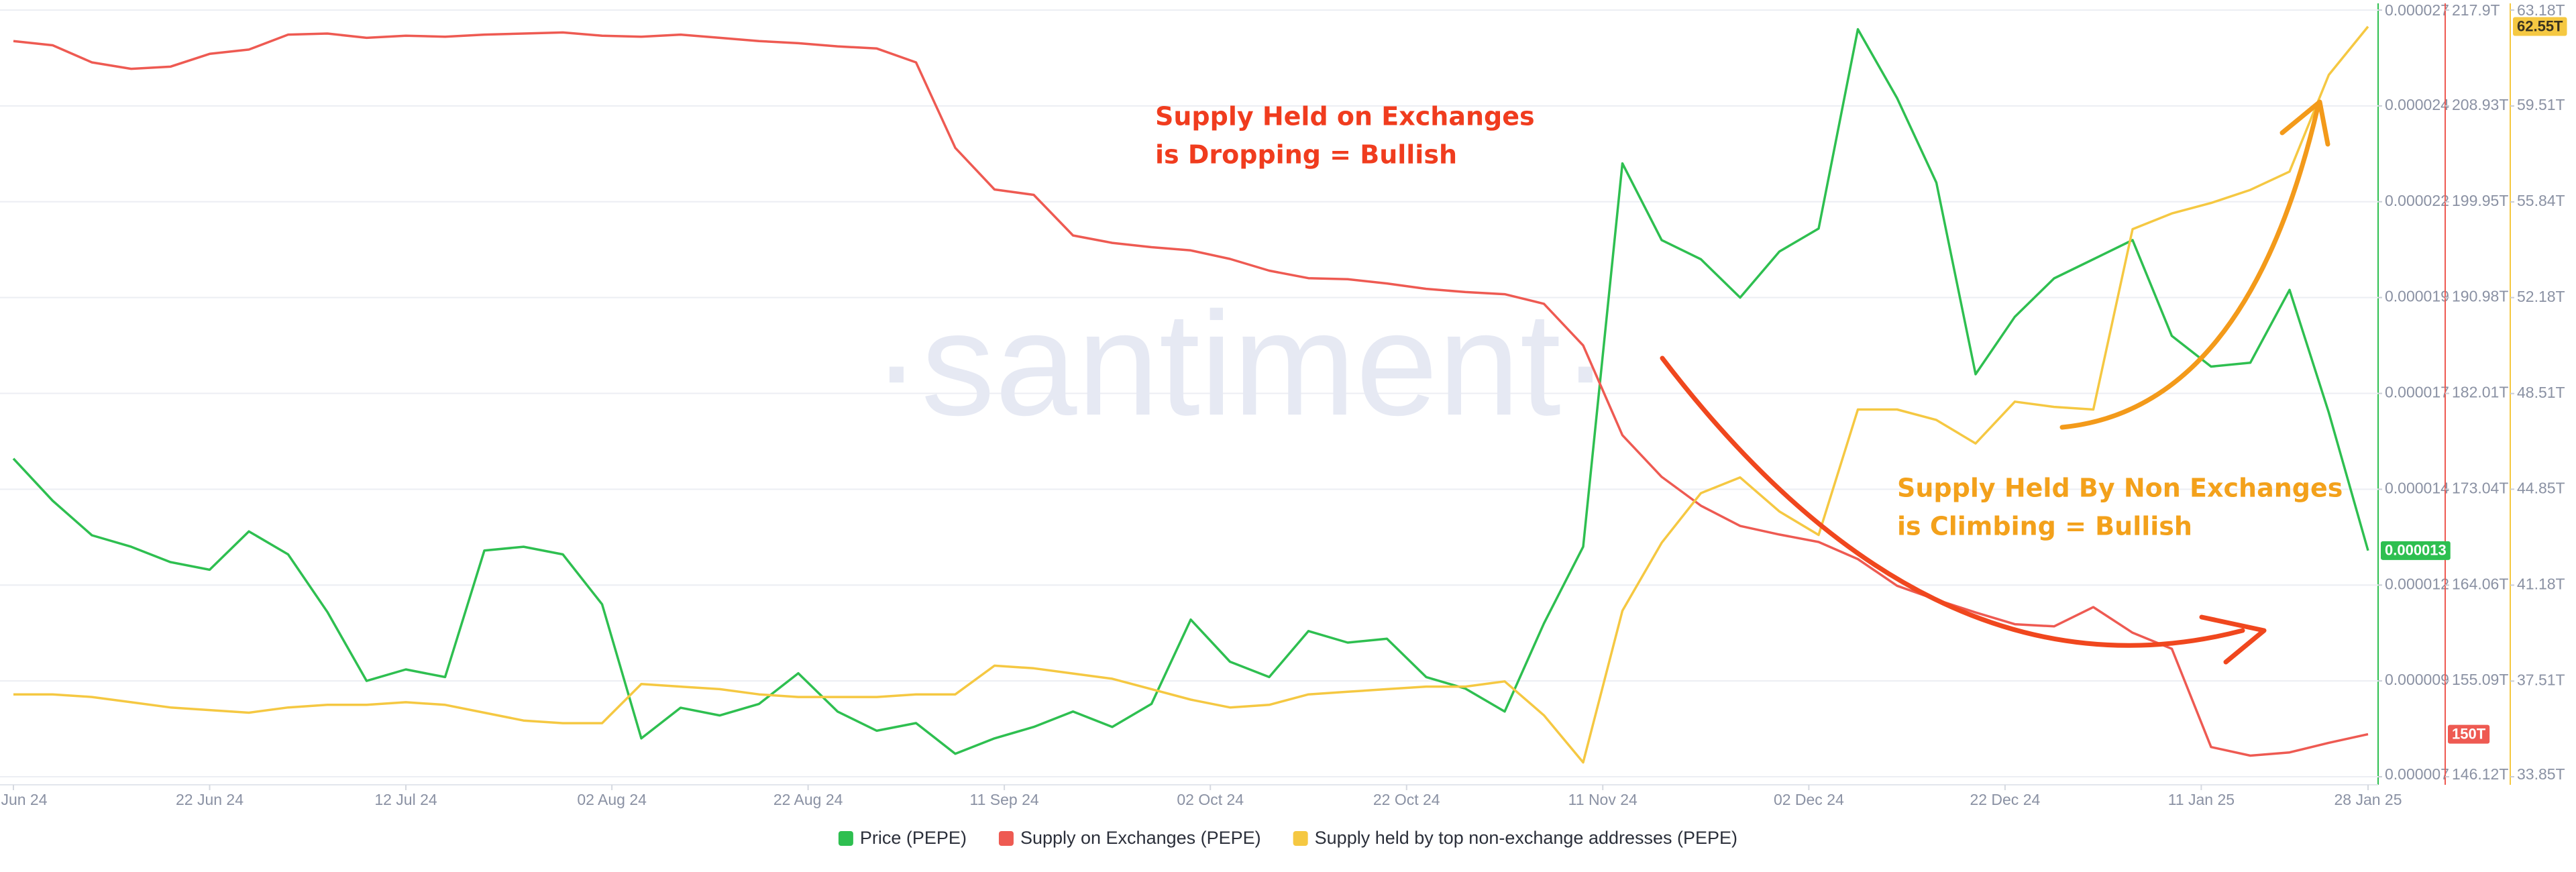 This screenshot has width=2576, height=872. What do you see at coordinates (2044, 526) in the screenshot?
I see `annotation: is Climbing = Bullish` at bounding box center [2044, 526].